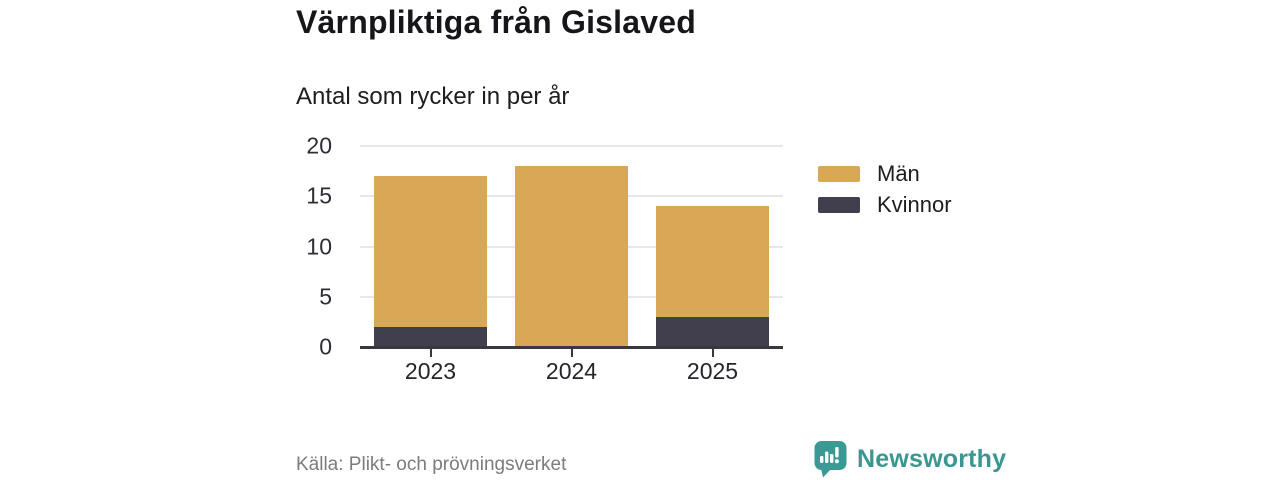  I want to click on y-axis-labels: 0 5 10 15 20, so click(313, 246).